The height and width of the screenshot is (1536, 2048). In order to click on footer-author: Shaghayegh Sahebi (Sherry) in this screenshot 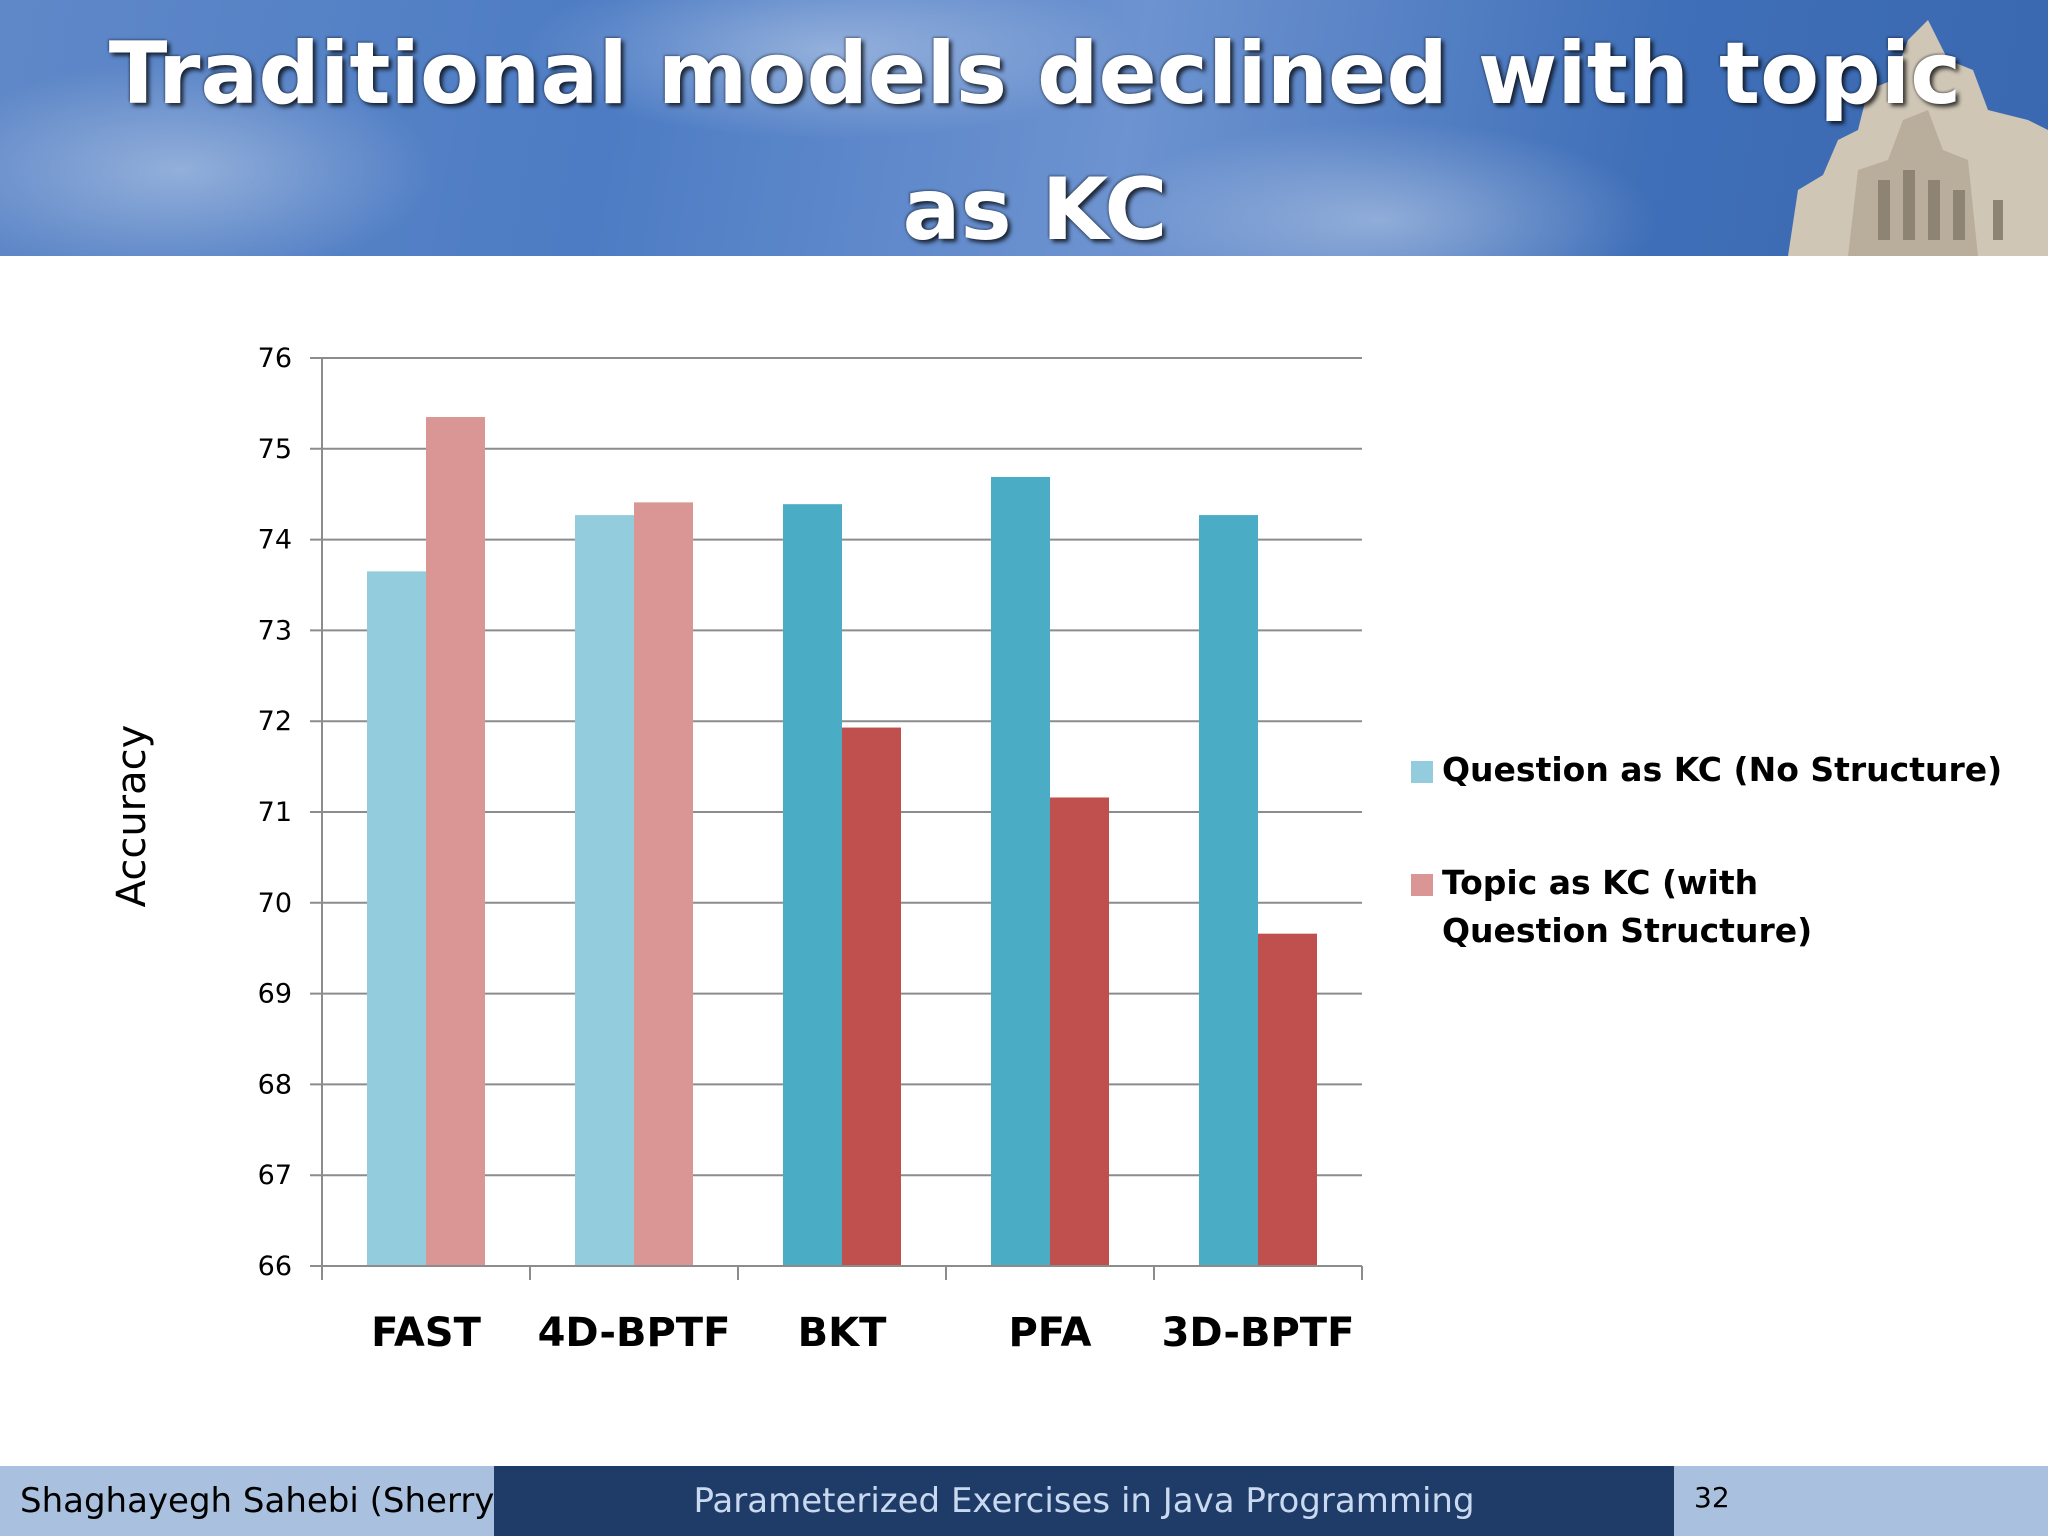, I will do `click(254, 1501)`.